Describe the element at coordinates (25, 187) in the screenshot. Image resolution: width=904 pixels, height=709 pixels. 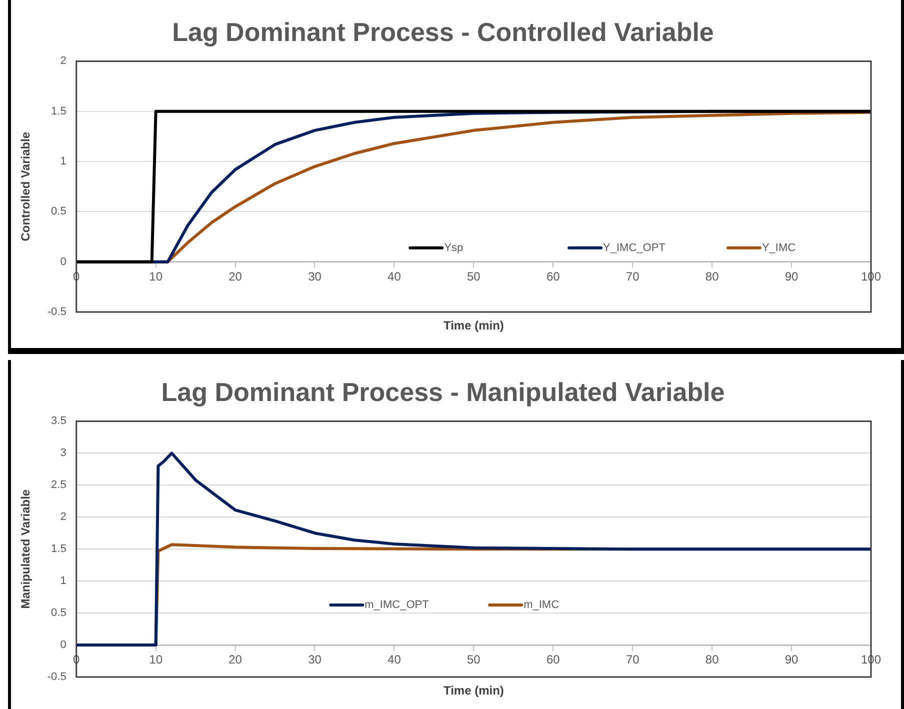
I see `y-axis-title: Controlled Variable` at that location.